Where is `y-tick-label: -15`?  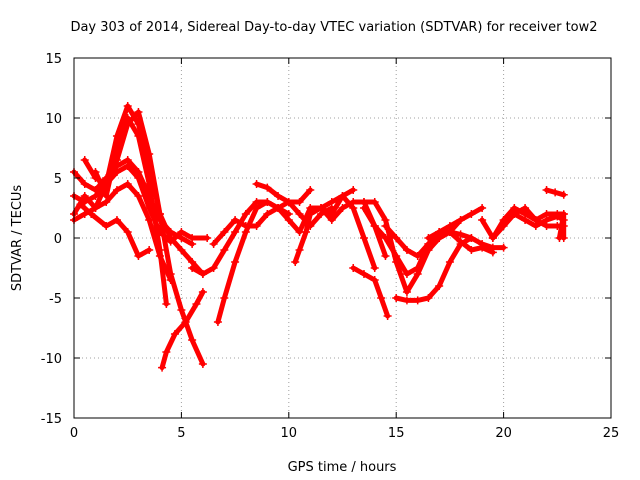
y-tick-label: -15 is located at coordinates (51, 419).